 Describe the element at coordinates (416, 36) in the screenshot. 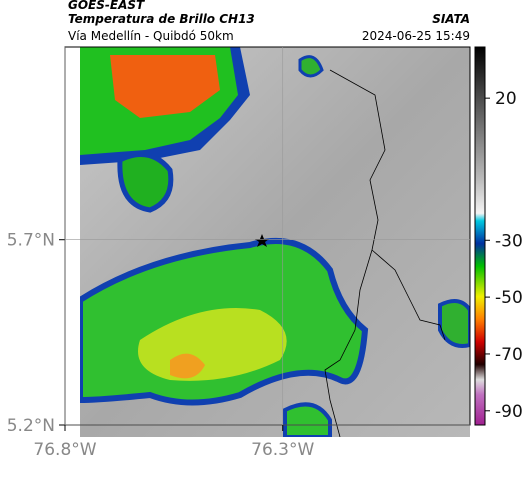

I see `datetime: 2024-06-25 15:49` at that location.